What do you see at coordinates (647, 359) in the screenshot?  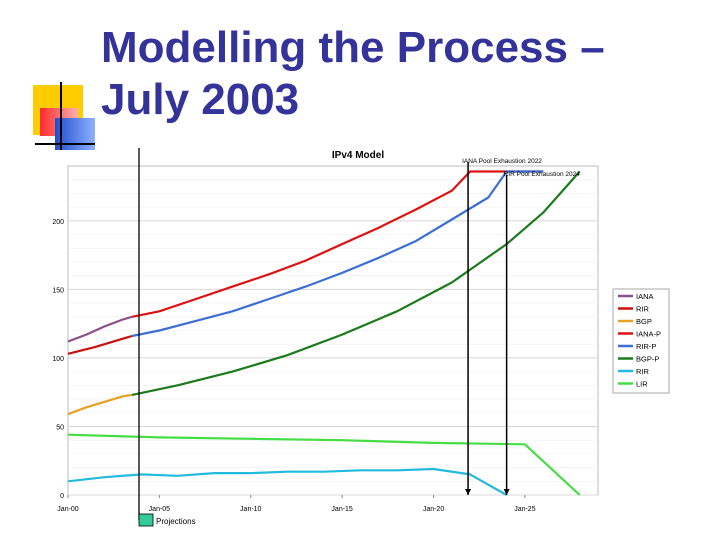 I see `legend-label: BGP-P` at bounding box center [647, 359].